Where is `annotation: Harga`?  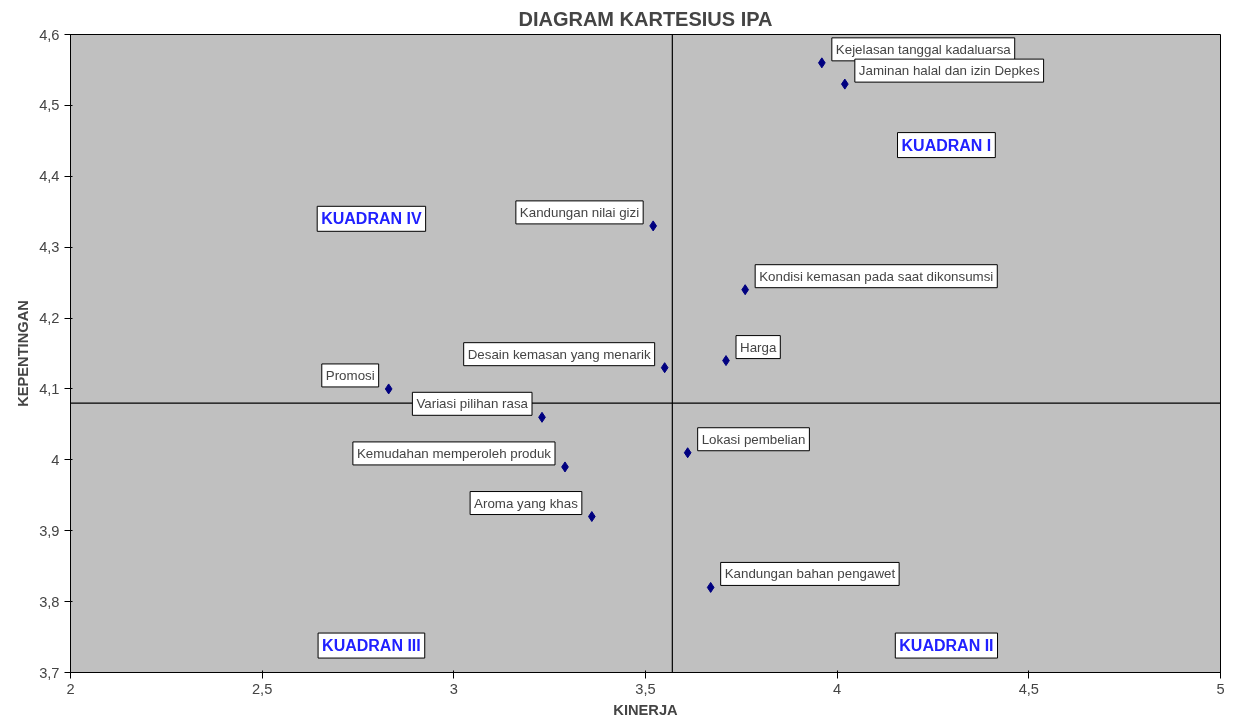 annotation: Harga is located at coordinates (758, 347).